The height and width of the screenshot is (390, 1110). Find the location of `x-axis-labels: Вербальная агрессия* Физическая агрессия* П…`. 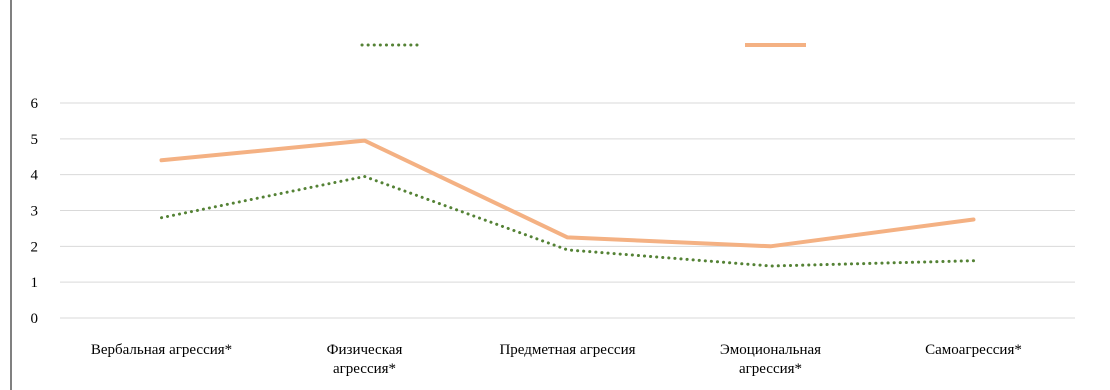

x-axis-labels: Вербальная агрессия* Физическая агрессия* П… is located at coordinates (556, 359).